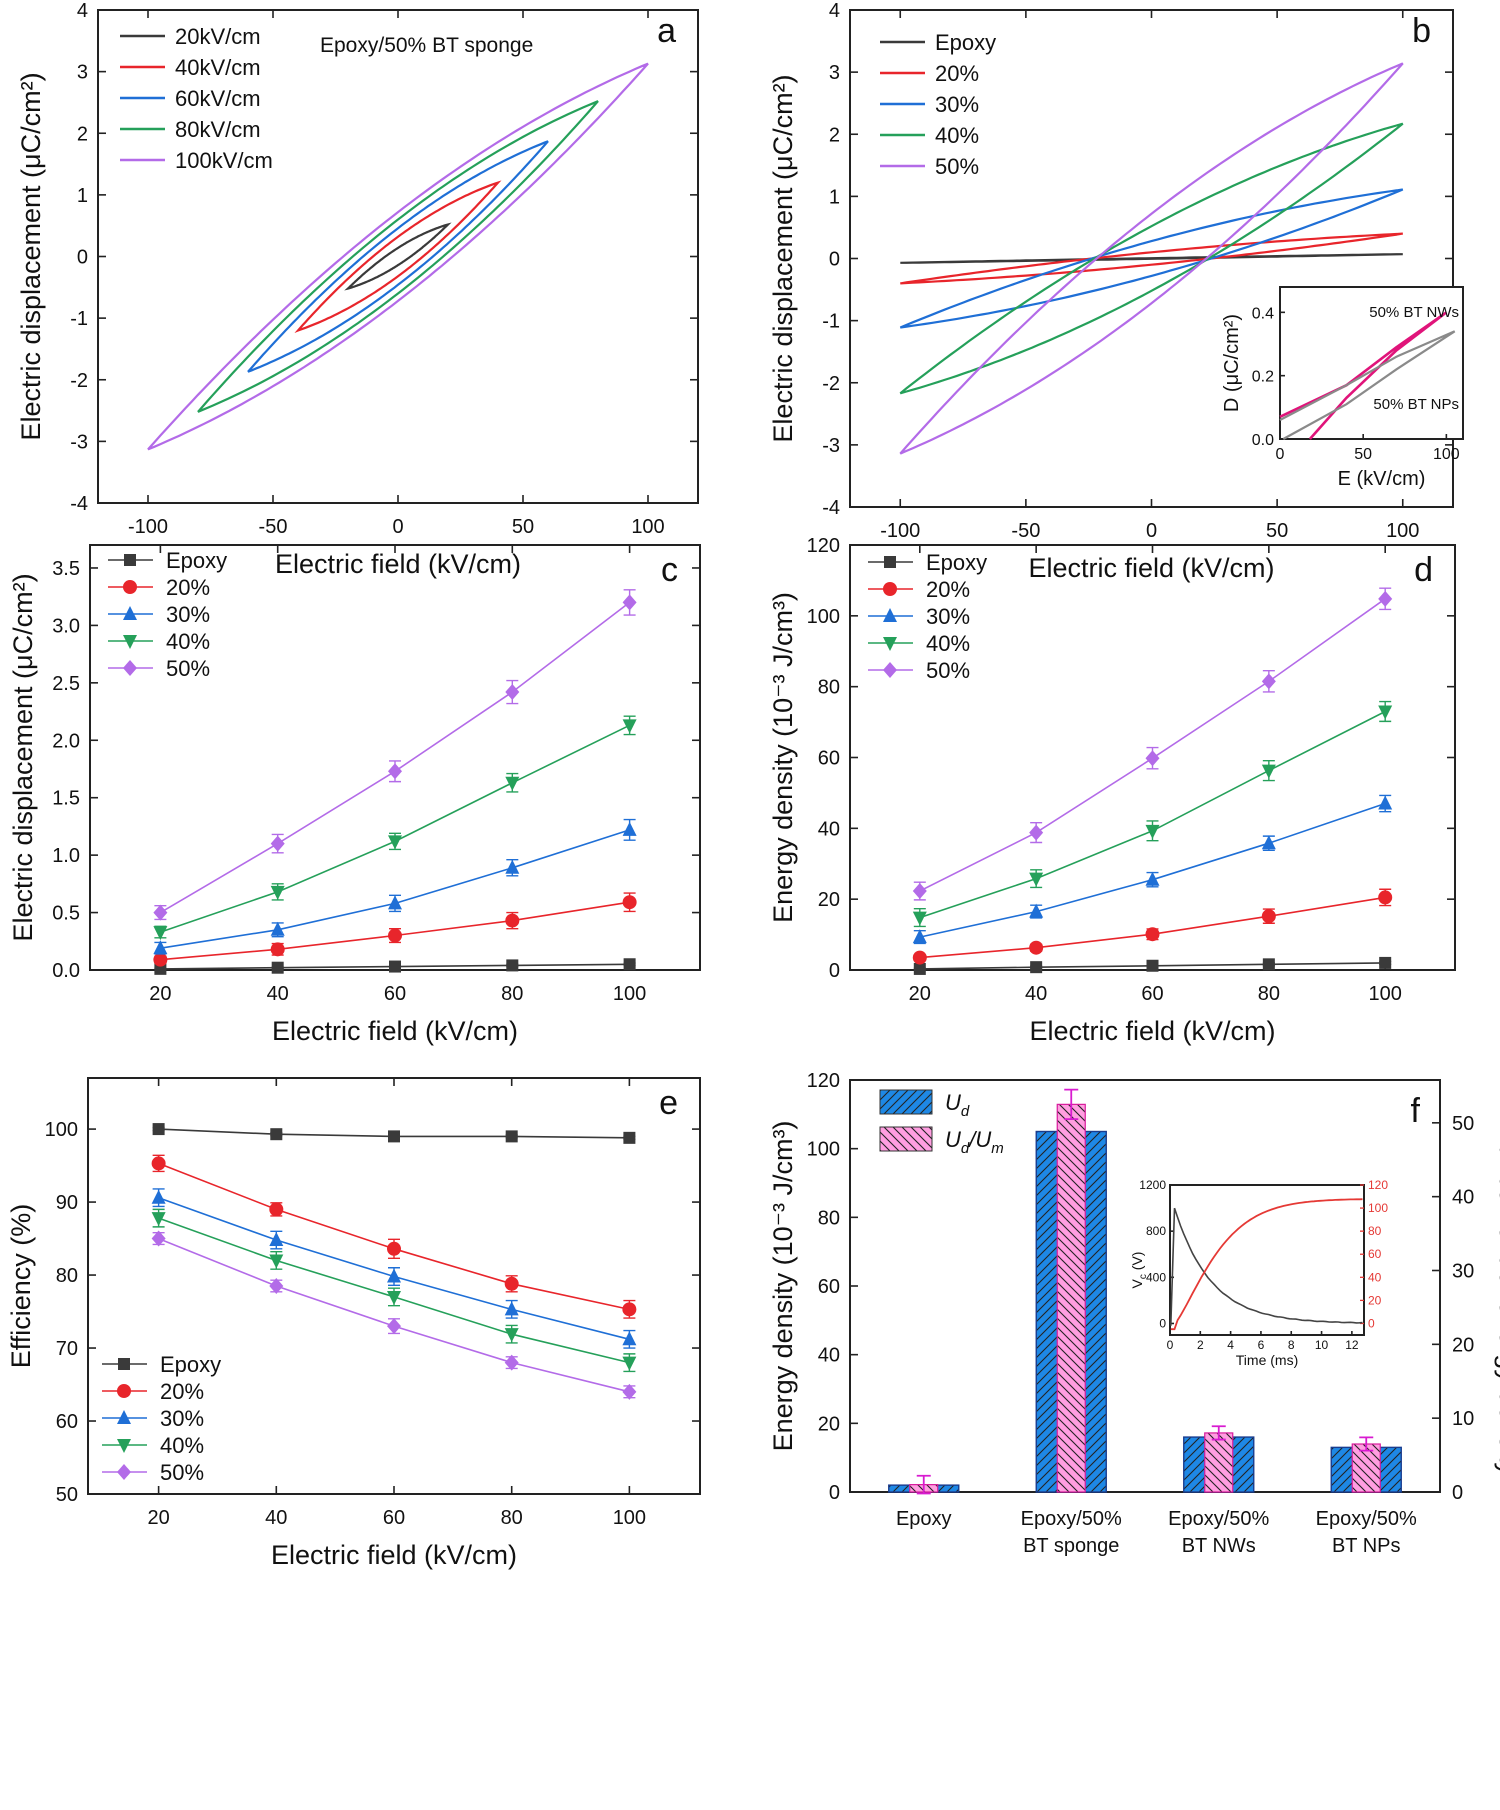 The height and width of the screenshot is (1810, 1500). I want to click on series-20%, so click(394, 1236).